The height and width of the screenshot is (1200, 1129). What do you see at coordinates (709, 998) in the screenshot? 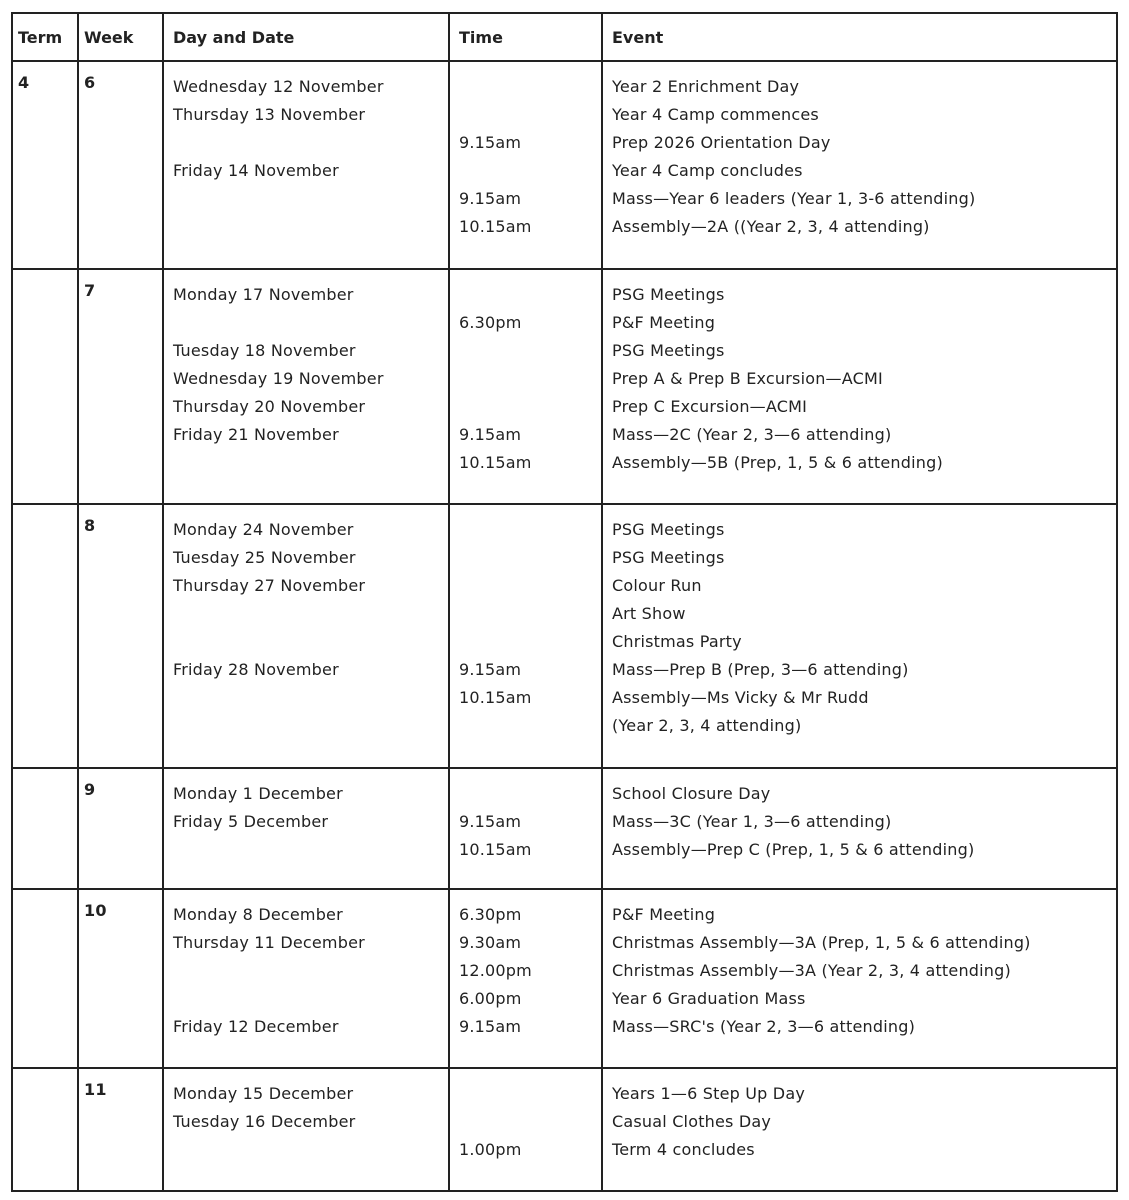
I see `event-line: Year 6 Graduation Mass` at bounding box center [709, 998].